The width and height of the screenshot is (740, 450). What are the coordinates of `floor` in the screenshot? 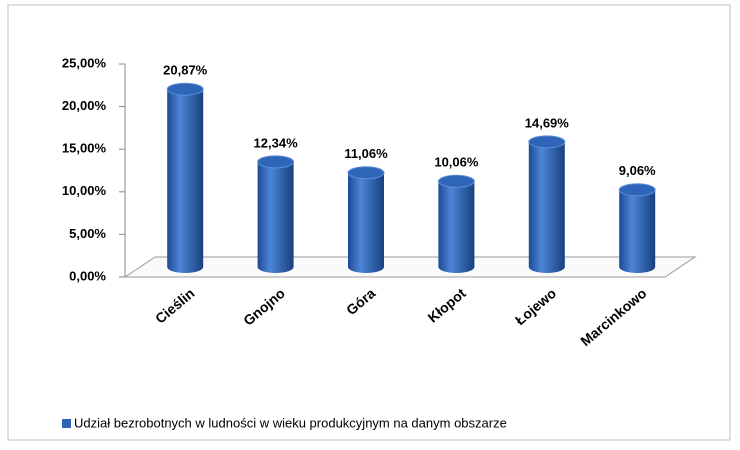 It's located at (410, 267).